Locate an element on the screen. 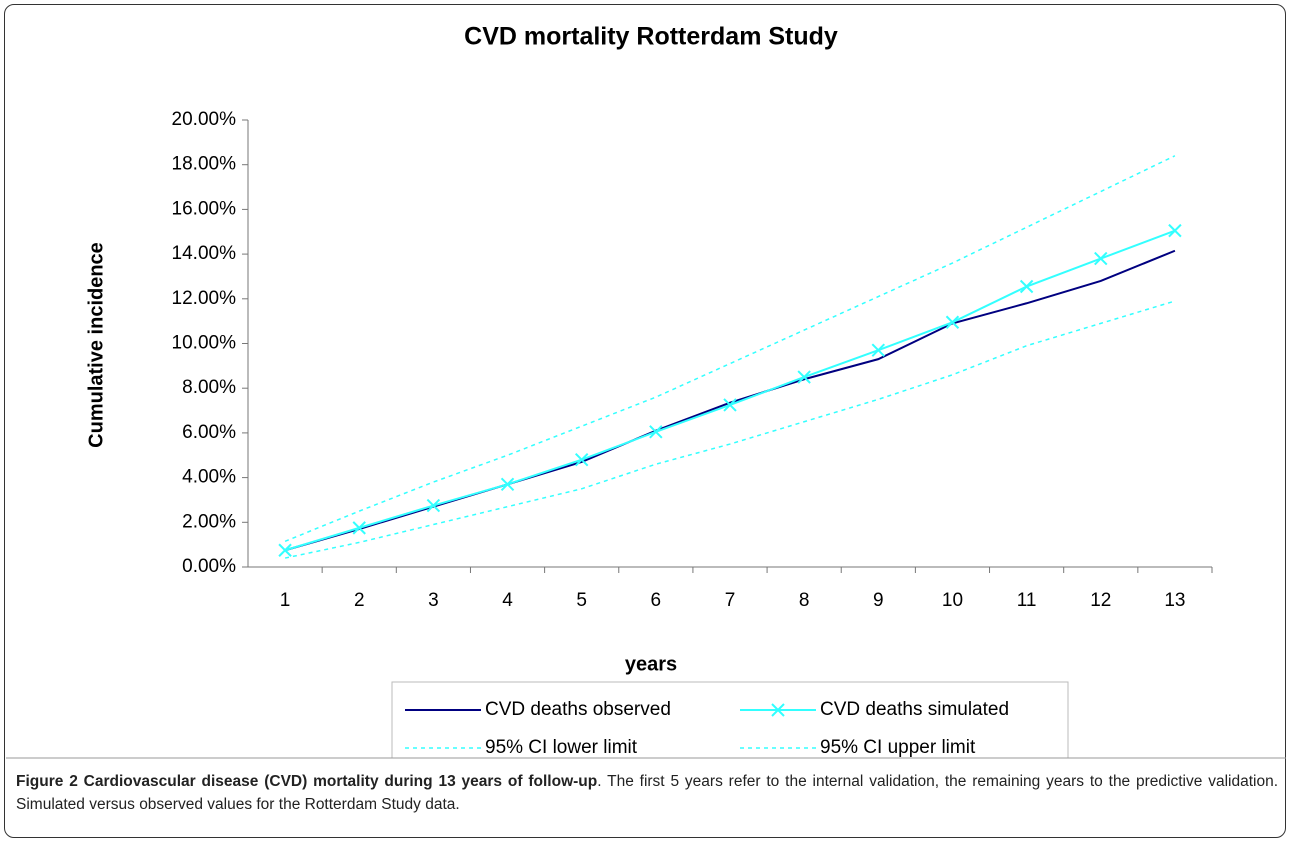 The height and width of the screenshot is (844, 1292). y-tick-label: 18.00% is located at coordinates (204, 164).